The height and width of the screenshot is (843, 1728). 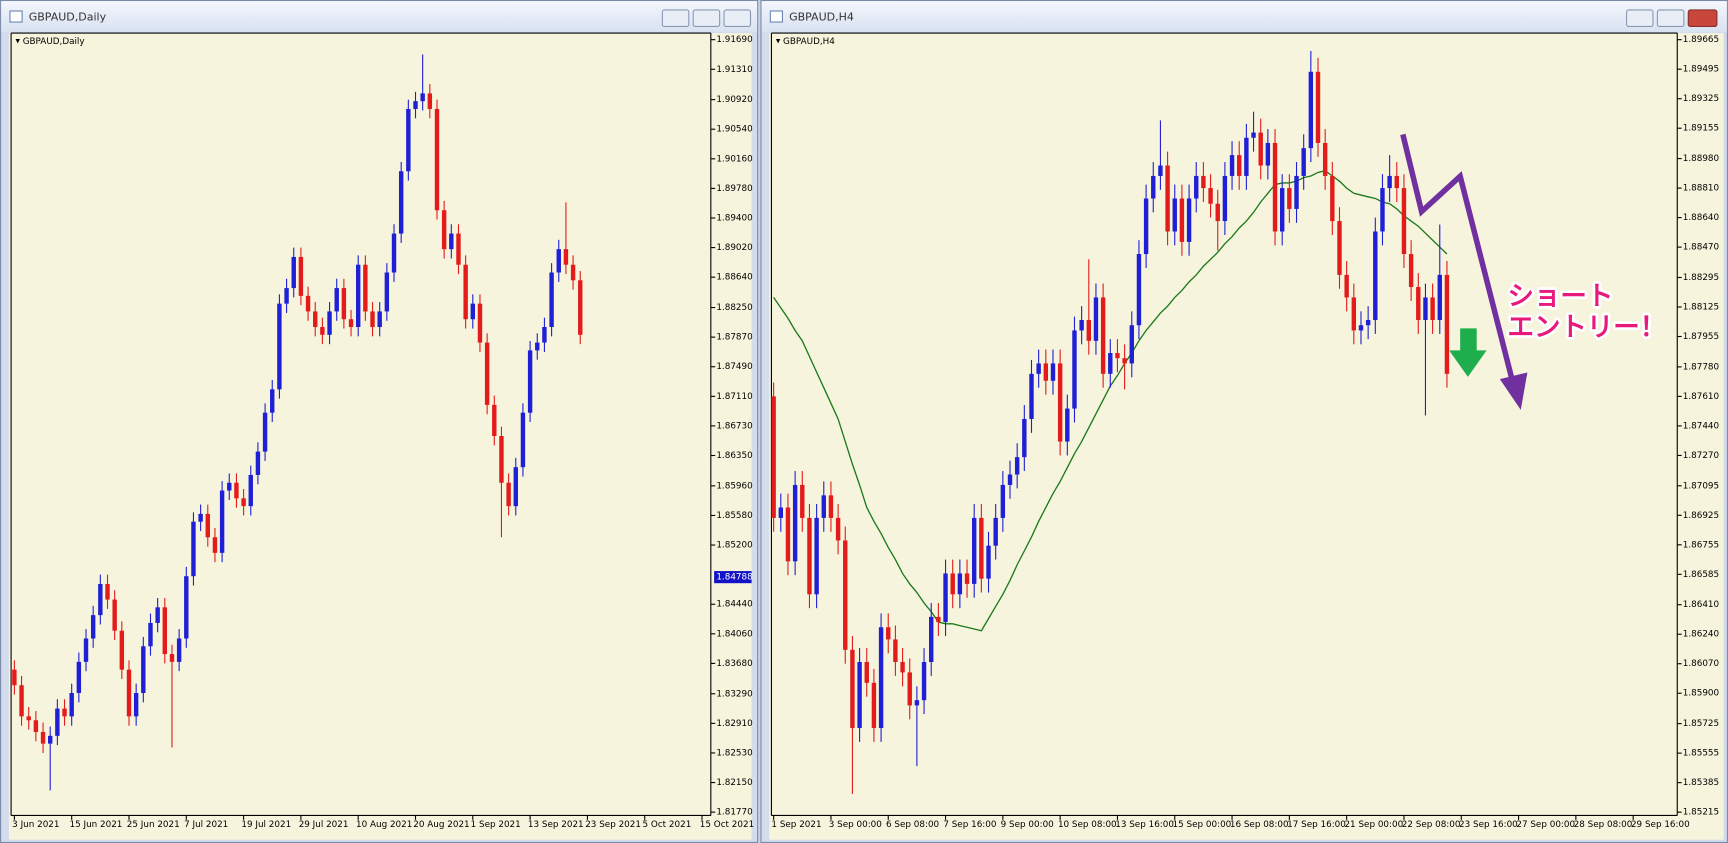 What do you see at coordinates (805, 41) in the screenshot?
I see `chart-label: ▾ GBPAUD,H4` at bounding box center [805, 41].